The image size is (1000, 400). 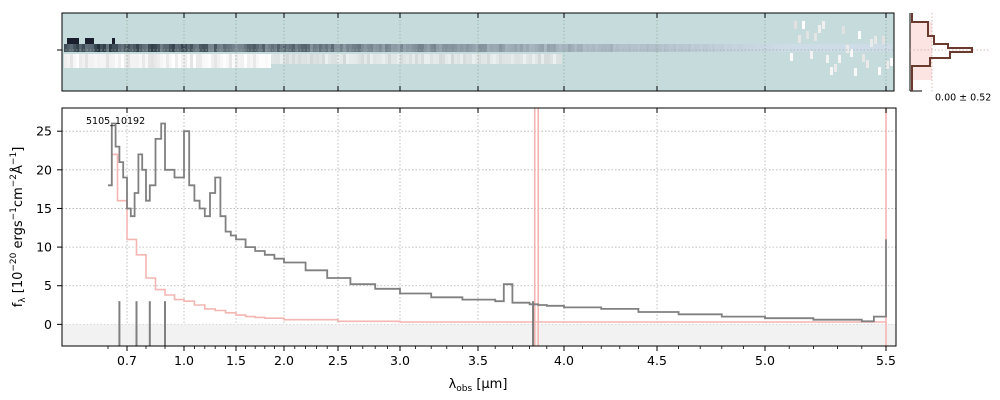 I want to click on x-tick-label-4: 2.5, so click(x=338, y=360).